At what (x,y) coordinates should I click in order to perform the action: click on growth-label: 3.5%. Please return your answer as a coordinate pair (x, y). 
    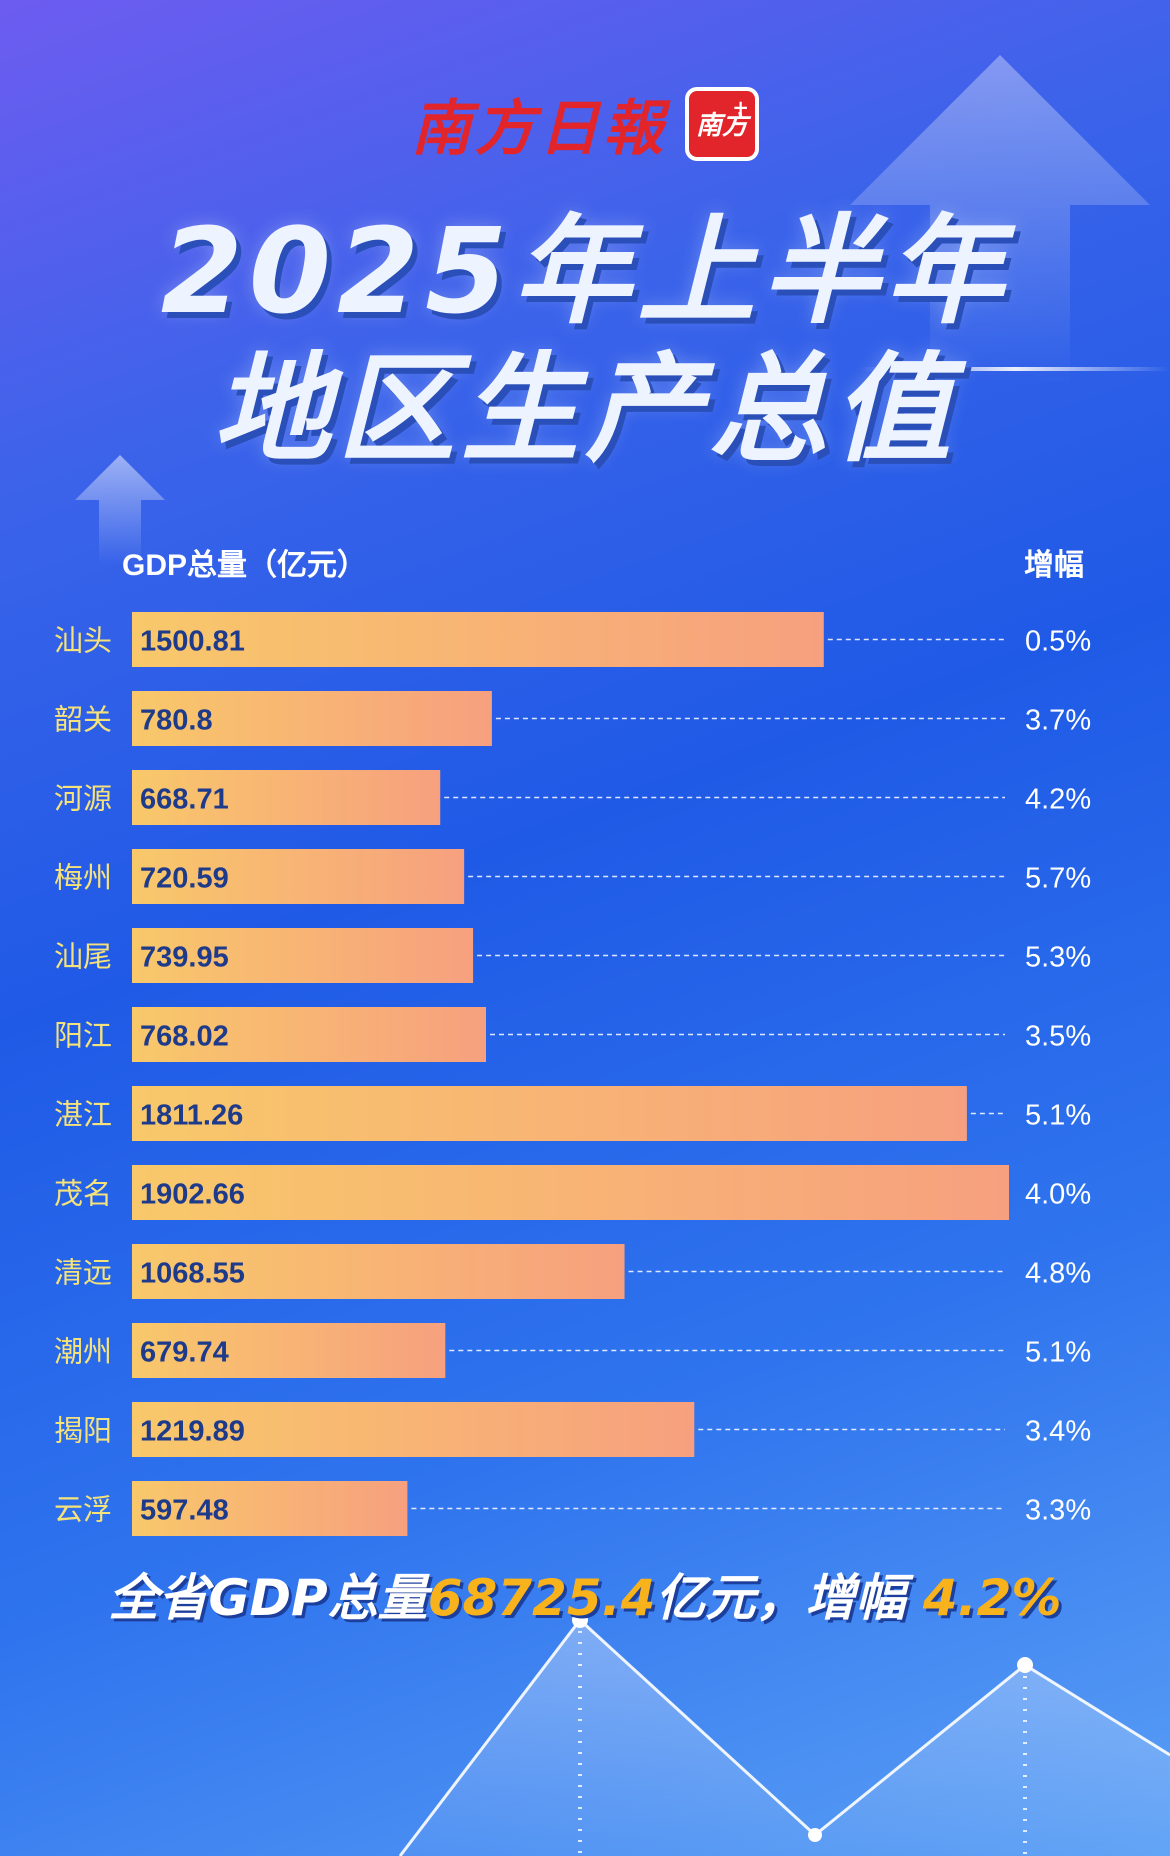
    Looking at the image, I should click on (1058, 1037).